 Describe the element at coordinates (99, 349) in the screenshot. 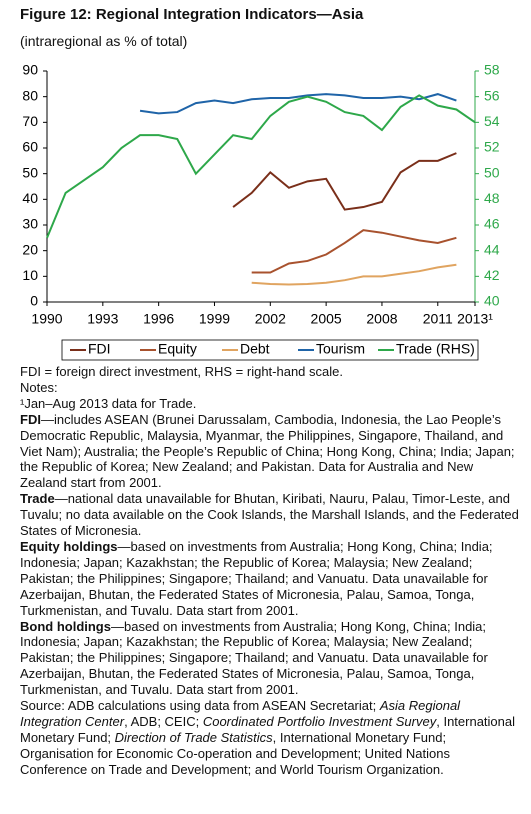

I see `legend-label: FDI` at that location.